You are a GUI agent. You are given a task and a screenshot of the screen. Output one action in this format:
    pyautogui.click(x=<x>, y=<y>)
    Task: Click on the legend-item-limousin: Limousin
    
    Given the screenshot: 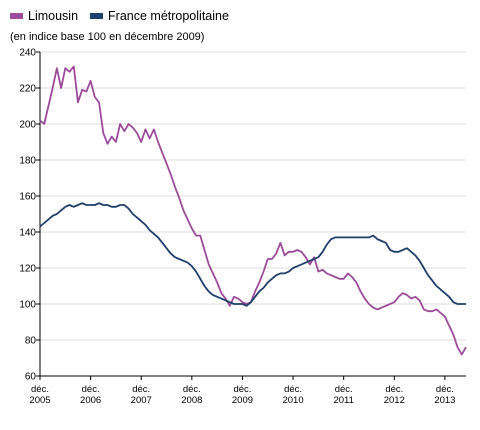 What is the action you would take?
    pyautogui.click(x=44, y=16)
    